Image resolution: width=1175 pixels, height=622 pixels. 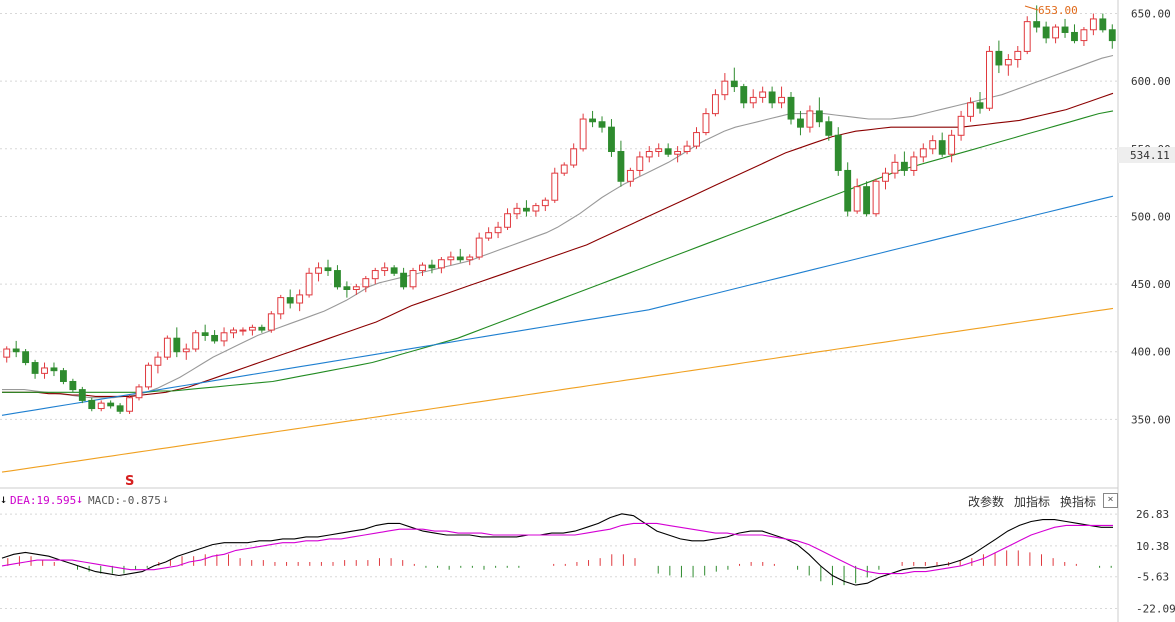 I want to click on signal-marker: S, so click(x=129, y=481).